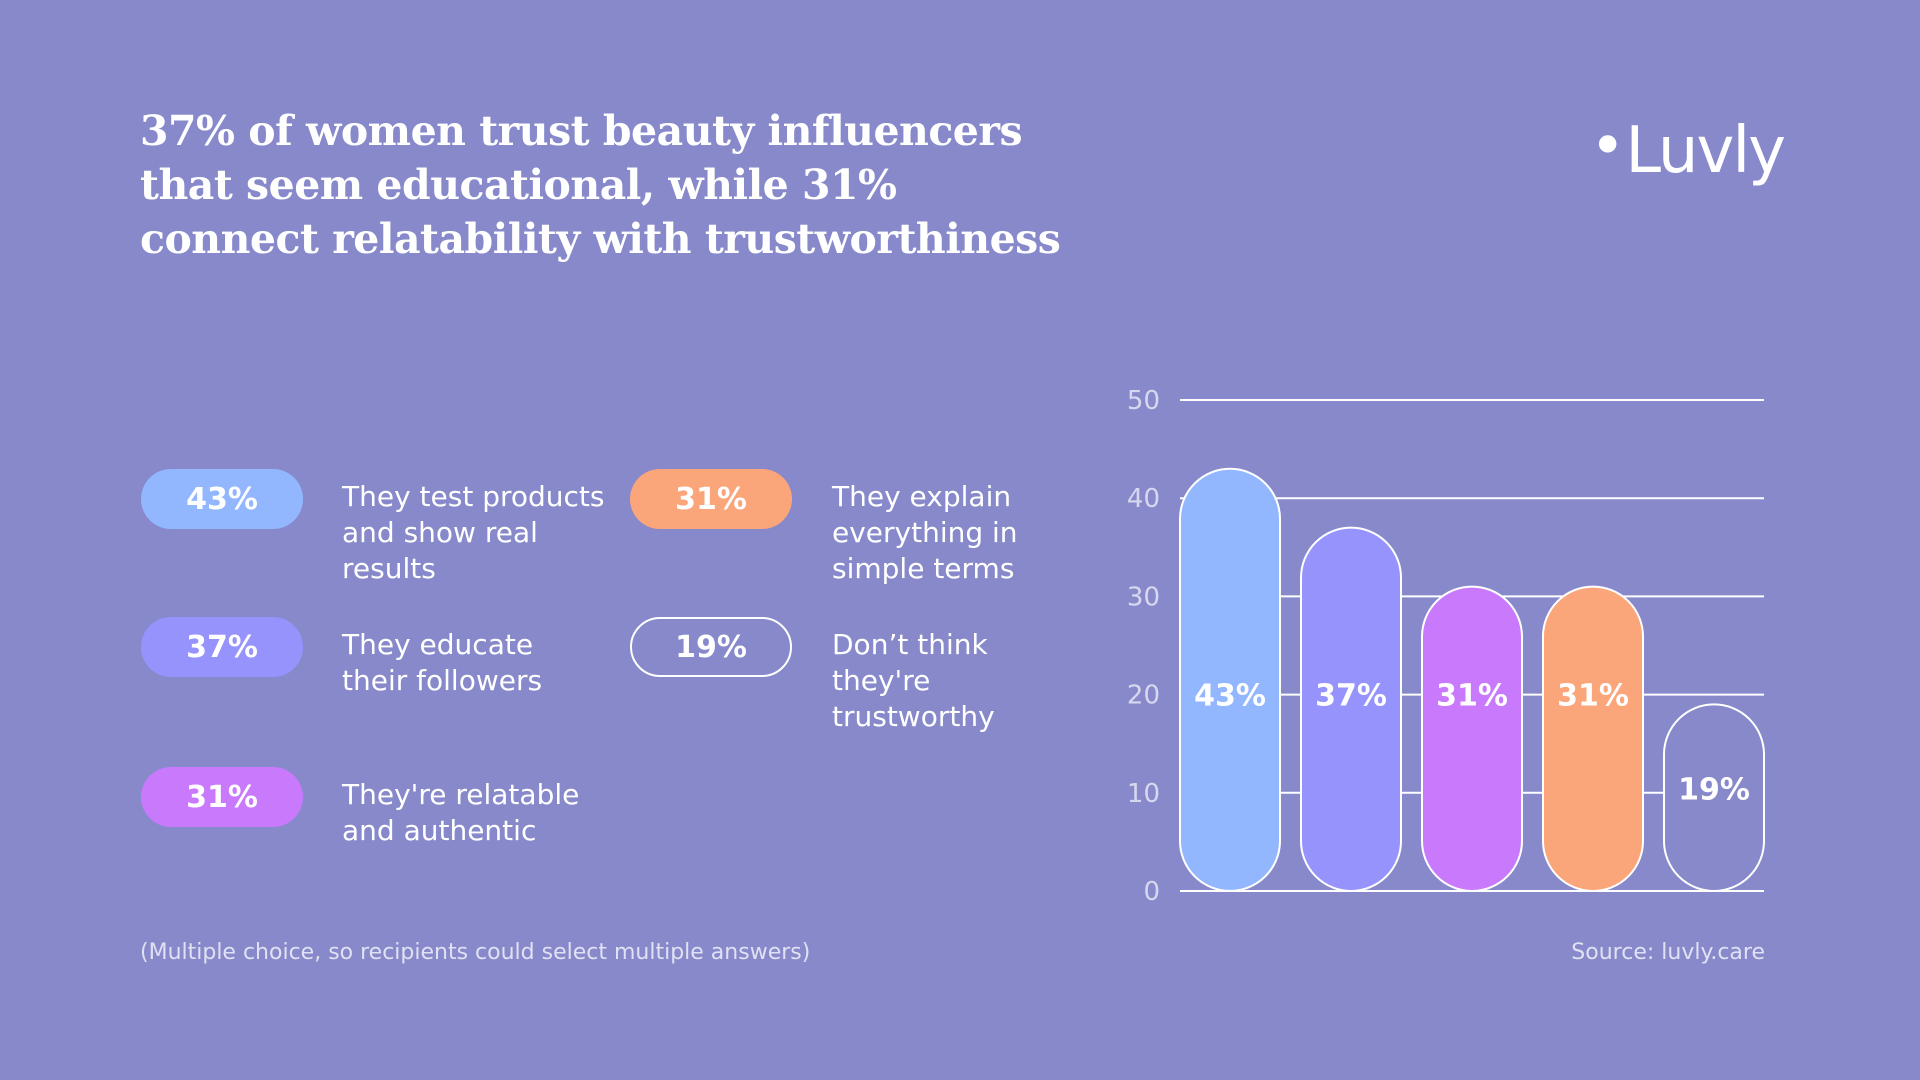 This screenshot has height=1080, width=1920. I want to click on y-tick-label: 40, so click(1143, 499).